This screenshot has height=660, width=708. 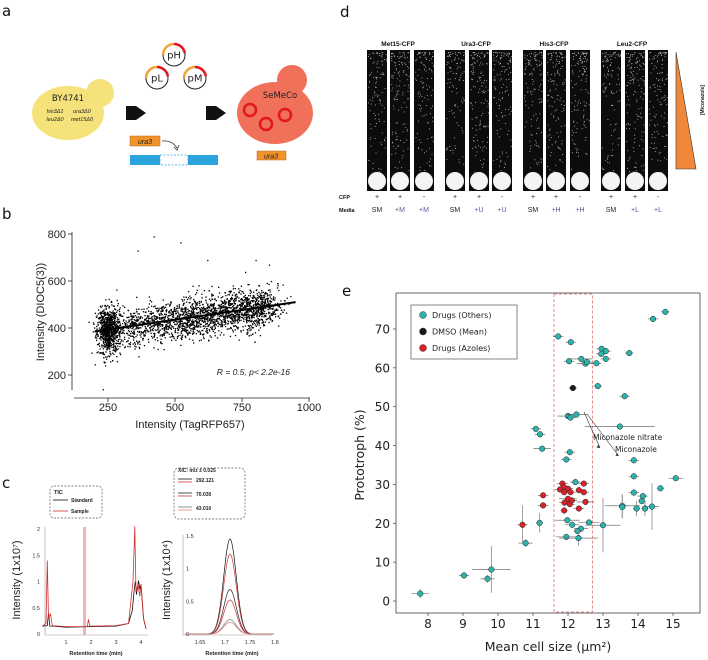 What do you see at coordinates (229, 612) in the screenshot?
I see `xic-trace` at bounding box center [229, 612].